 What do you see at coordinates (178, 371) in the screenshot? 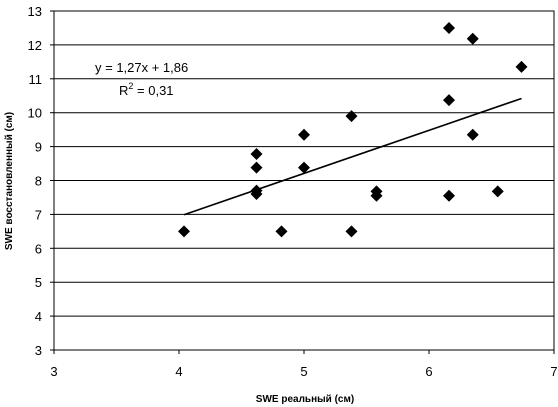
I see `x-tick-label-4: 4` at bounding box center [178, 371].